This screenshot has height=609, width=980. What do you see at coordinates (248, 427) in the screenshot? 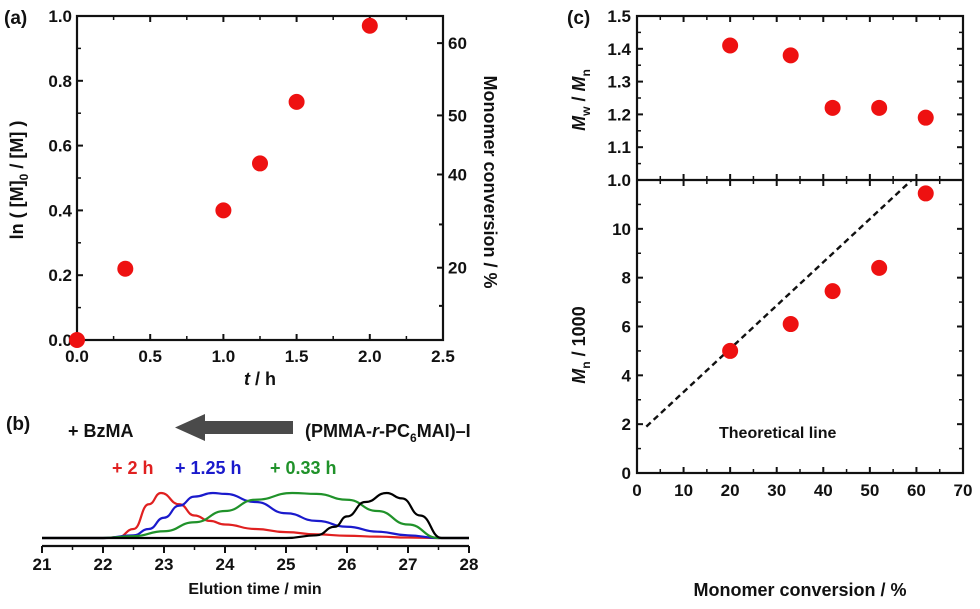
I see `arrow-shaft` at bounding box center [248, 427].